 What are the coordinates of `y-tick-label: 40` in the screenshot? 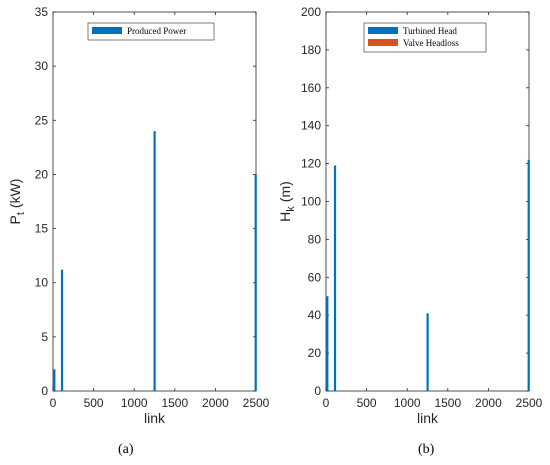 It's located at (315, 315).